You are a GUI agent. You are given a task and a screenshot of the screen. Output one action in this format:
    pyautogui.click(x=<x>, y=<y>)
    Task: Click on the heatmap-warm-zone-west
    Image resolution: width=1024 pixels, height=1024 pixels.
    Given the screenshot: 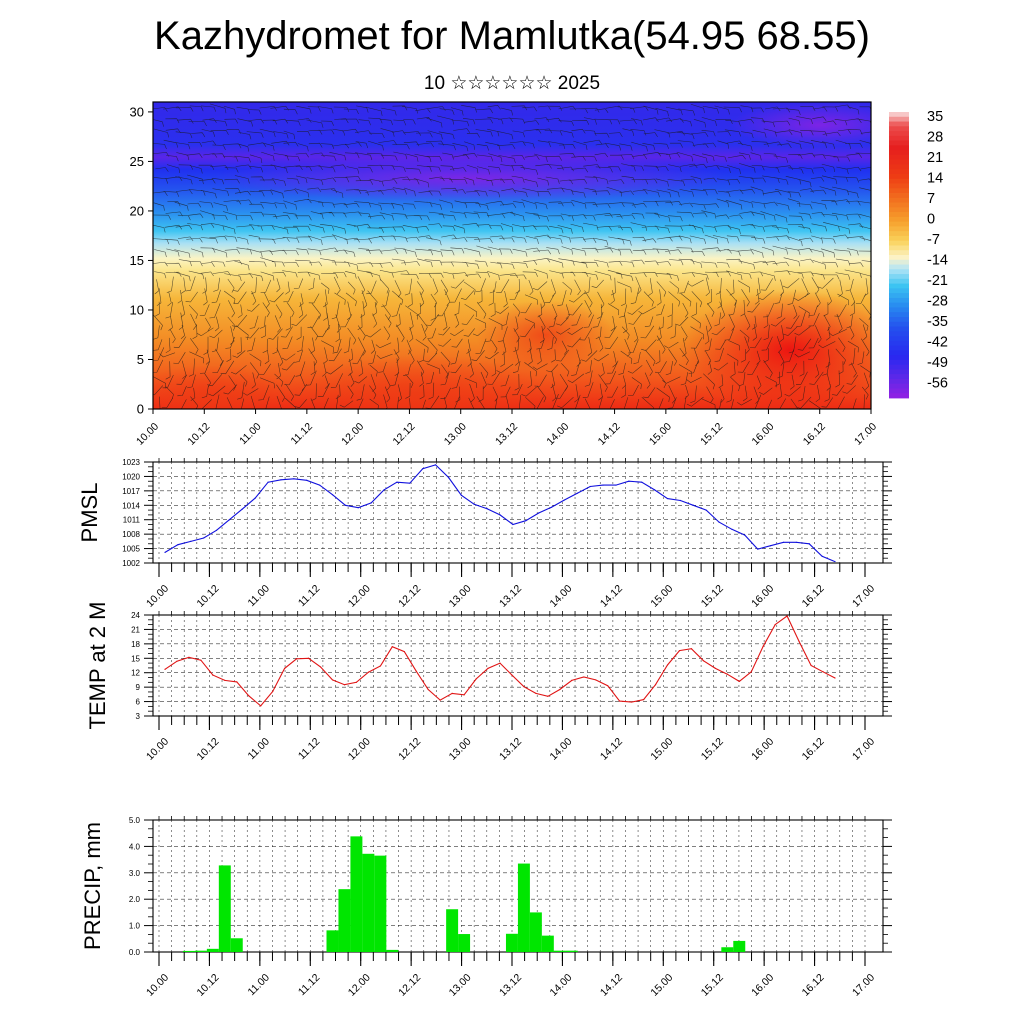 What is the action you would take?
    pyautogui.click(x=221, y=387)
    